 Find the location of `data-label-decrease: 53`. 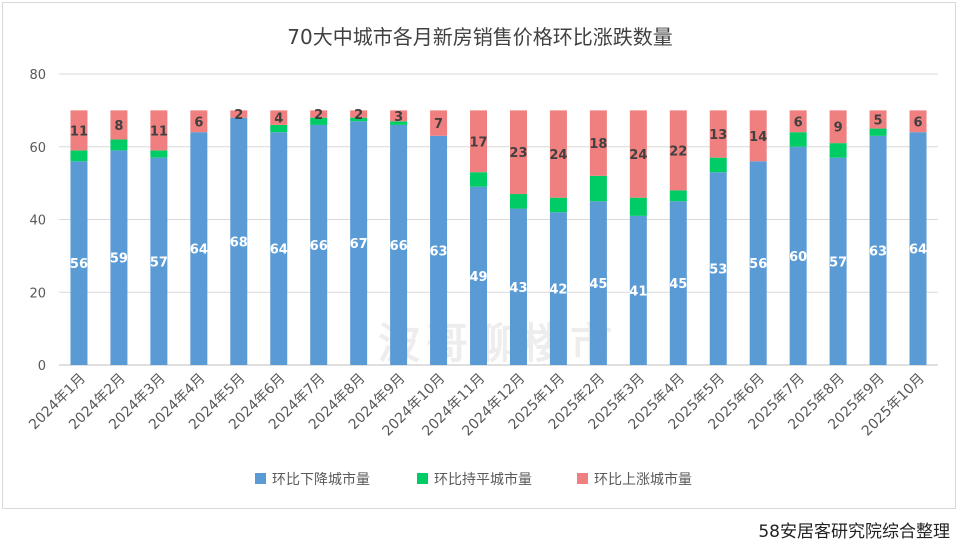

data-label-decrease: 53 is located at coordinates (718, 270).